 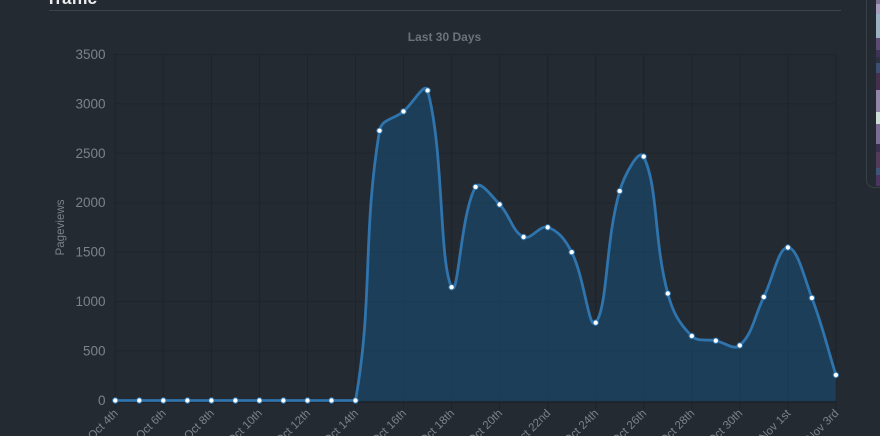 What do you see at coordinates (151, 422) in the screenshot?
I see `svg-text: Oct 6th` at bounding box center [151, 422].